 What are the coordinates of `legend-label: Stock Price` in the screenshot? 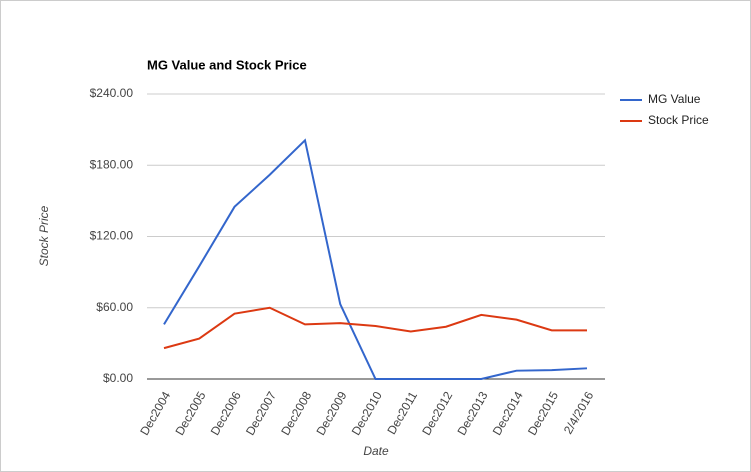 It's located at (678, 120).